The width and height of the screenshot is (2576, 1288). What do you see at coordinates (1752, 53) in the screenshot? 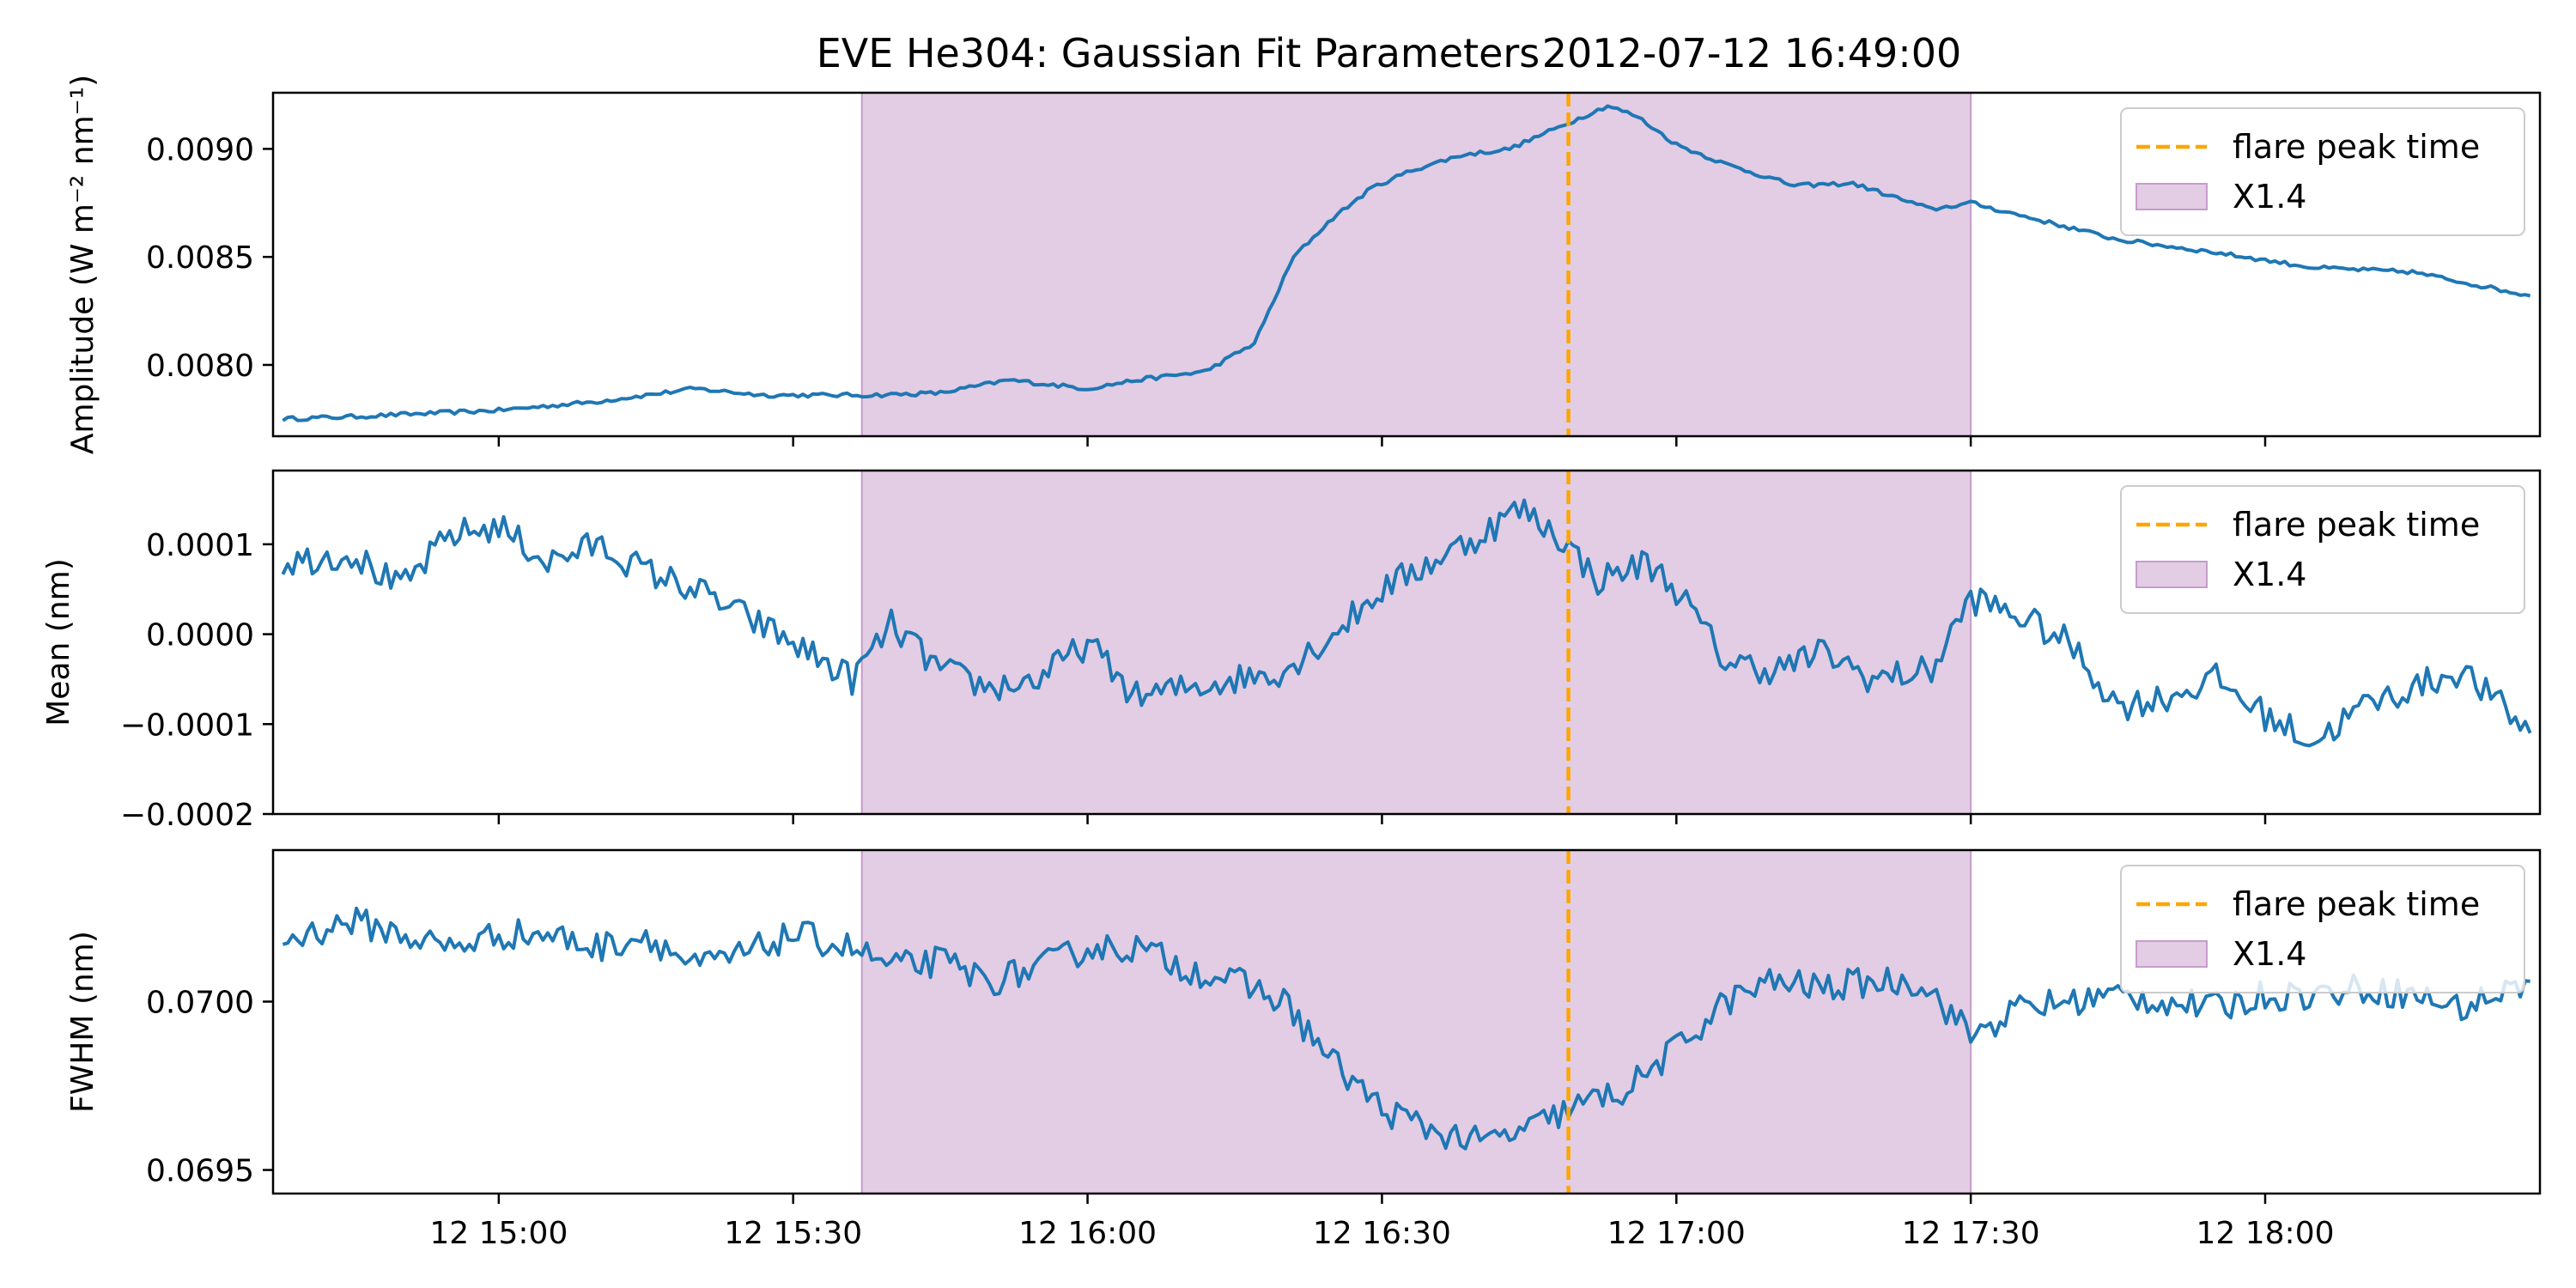
I see `figure-timestamp: 2012-07-12 16:49:00` at bounding box center [1752, 53].